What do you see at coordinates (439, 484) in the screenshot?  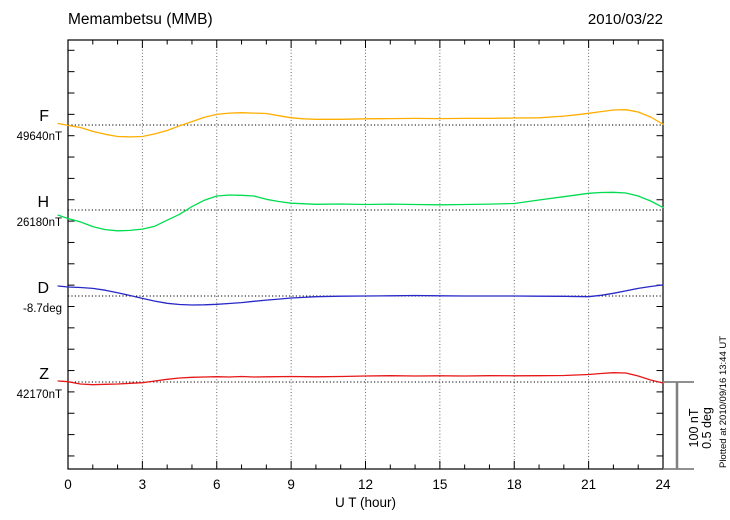 I see `x-tick-15: 15` at bounding box center [439, 484].